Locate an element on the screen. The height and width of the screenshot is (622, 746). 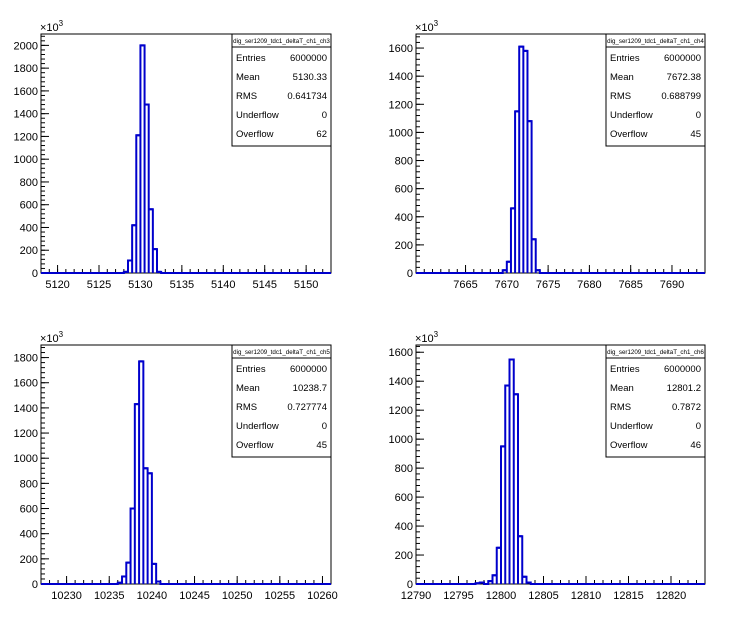
x-tick-label: 10260 is located at coordinates (322, 596).